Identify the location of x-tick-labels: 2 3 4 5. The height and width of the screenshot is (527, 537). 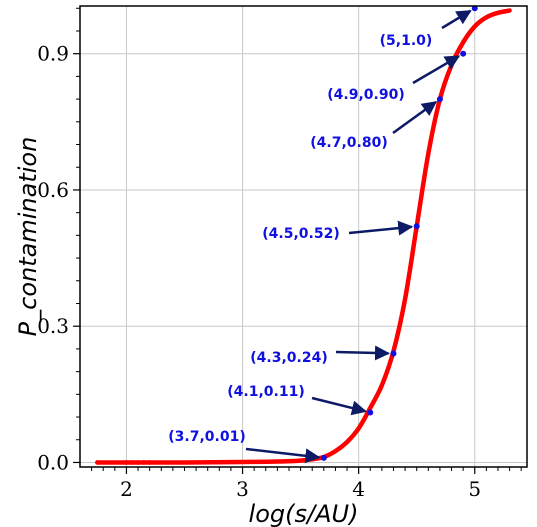
(300, 489).